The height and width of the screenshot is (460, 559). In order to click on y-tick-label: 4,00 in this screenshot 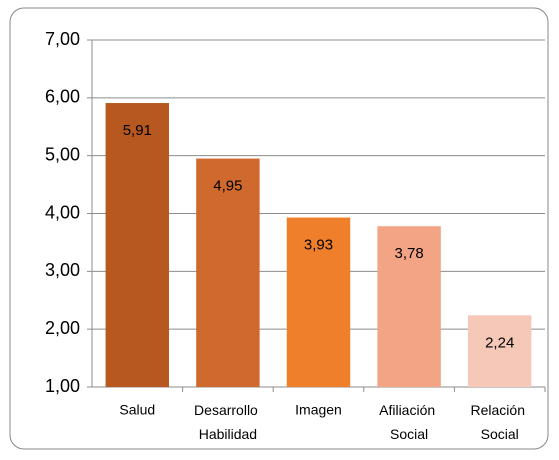, I will do `click(62, 212)`.